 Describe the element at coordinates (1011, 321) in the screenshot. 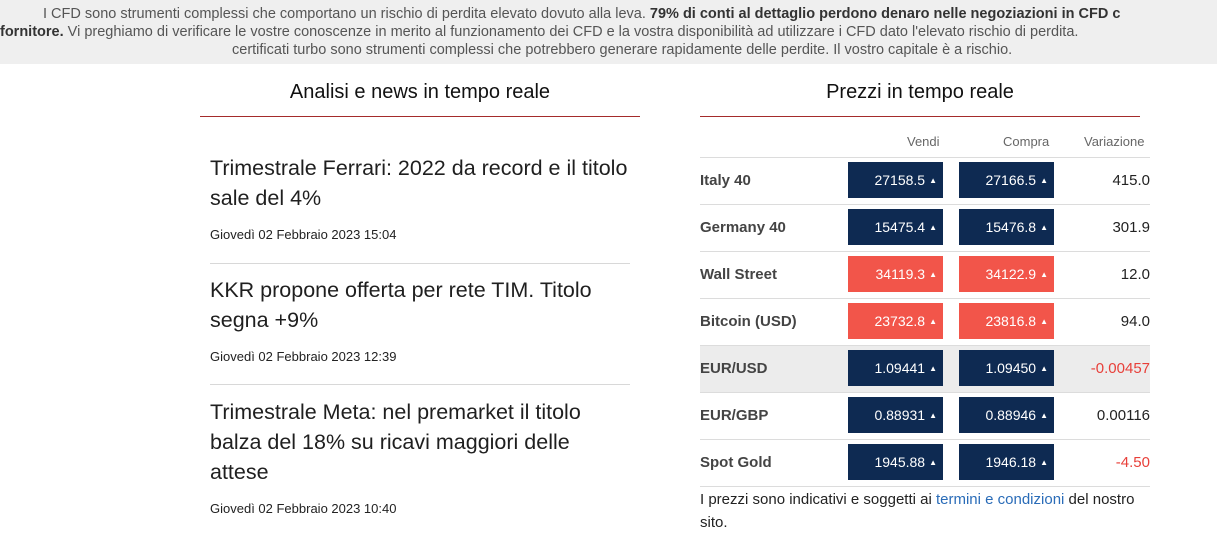

I see `buy-price-value: 23816.8` at that location.